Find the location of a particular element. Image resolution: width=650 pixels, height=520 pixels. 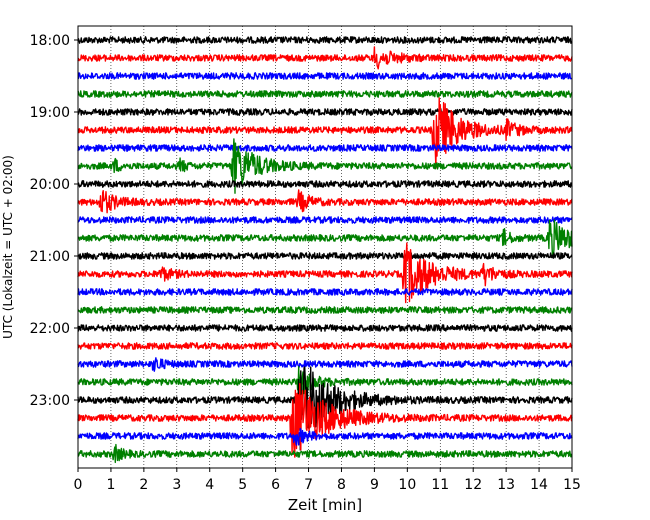

x-tick-label: 1 is located at coordinates (110, 485).